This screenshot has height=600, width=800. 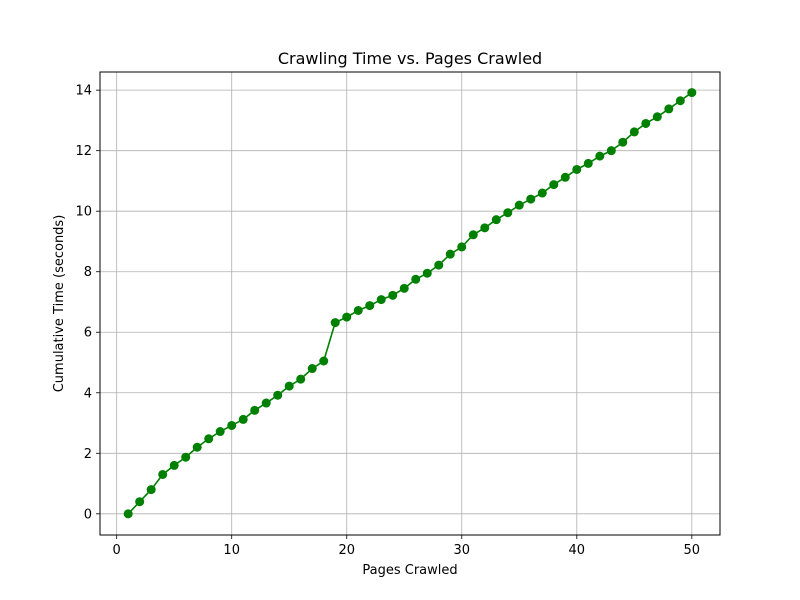 I want to click on x-tick-label: 30, so click(x=461, y=550).